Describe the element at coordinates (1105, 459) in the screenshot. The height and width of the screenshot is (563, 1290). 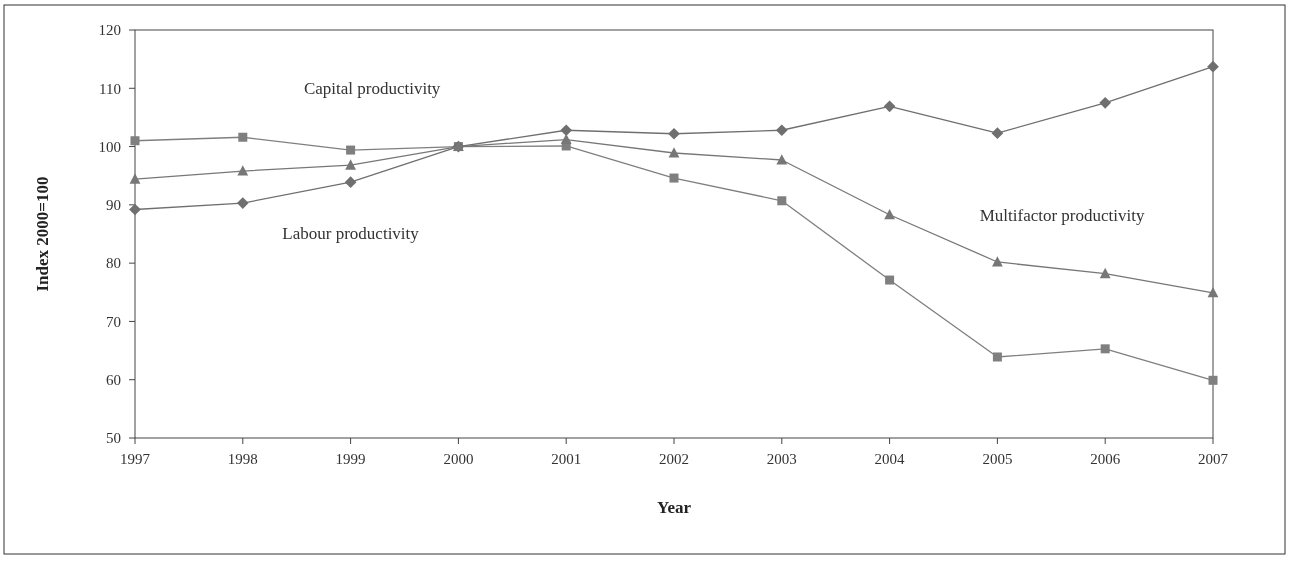
I see `x-tick-label: 2006` at that location.